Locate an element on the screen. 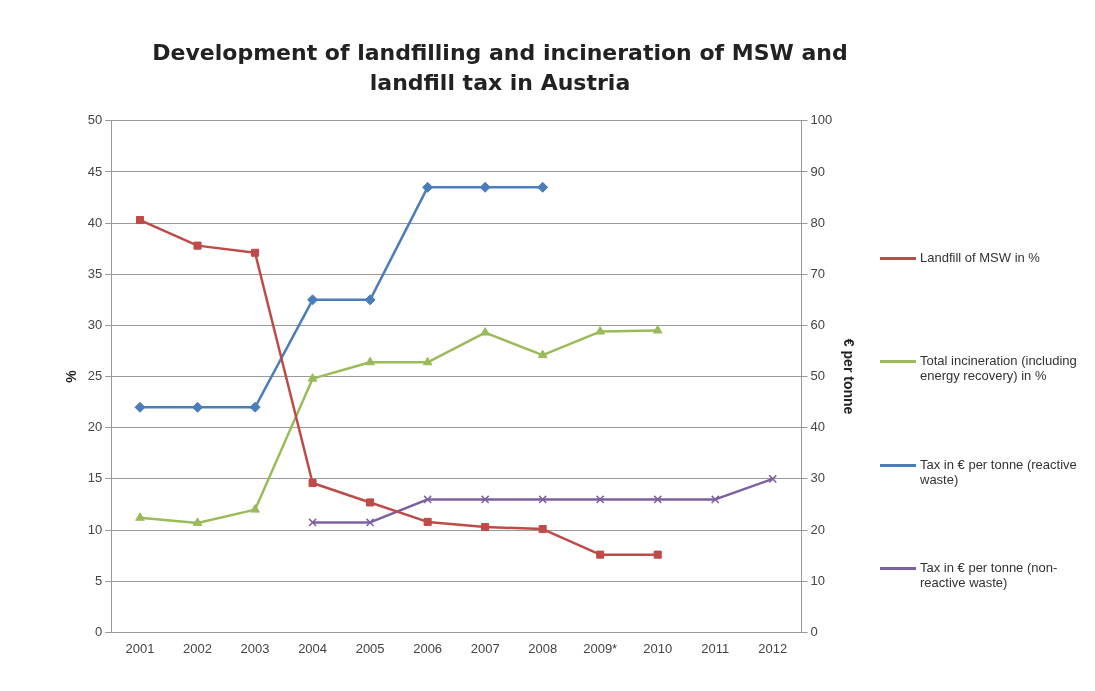 This screenshot has width=1095, height=691. y2-tick-label: 0 is located at coordinates (814, 631).